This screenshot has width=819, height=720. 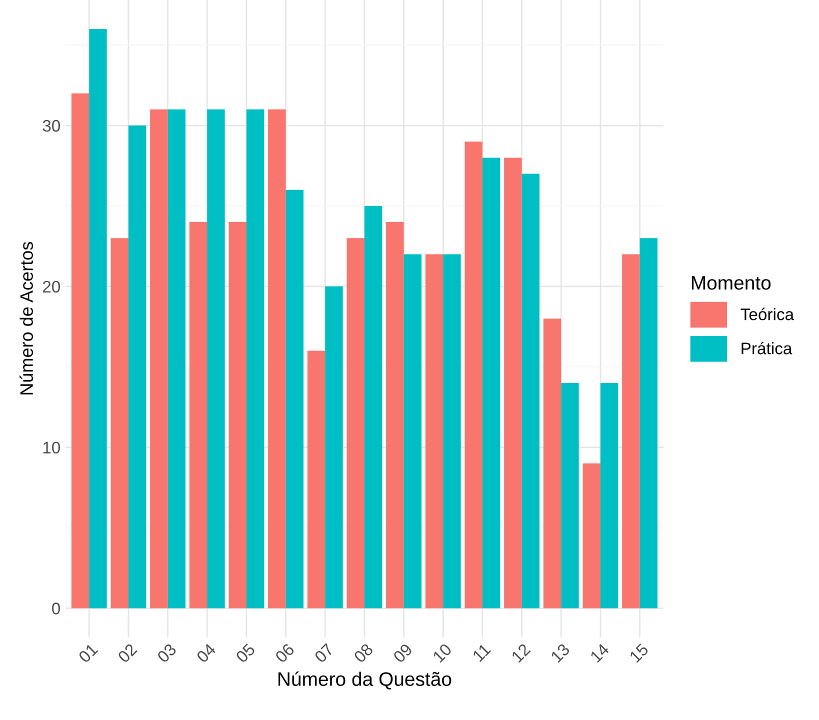 I want to click on x-tick-label: 05, so click(x=245, y=653).